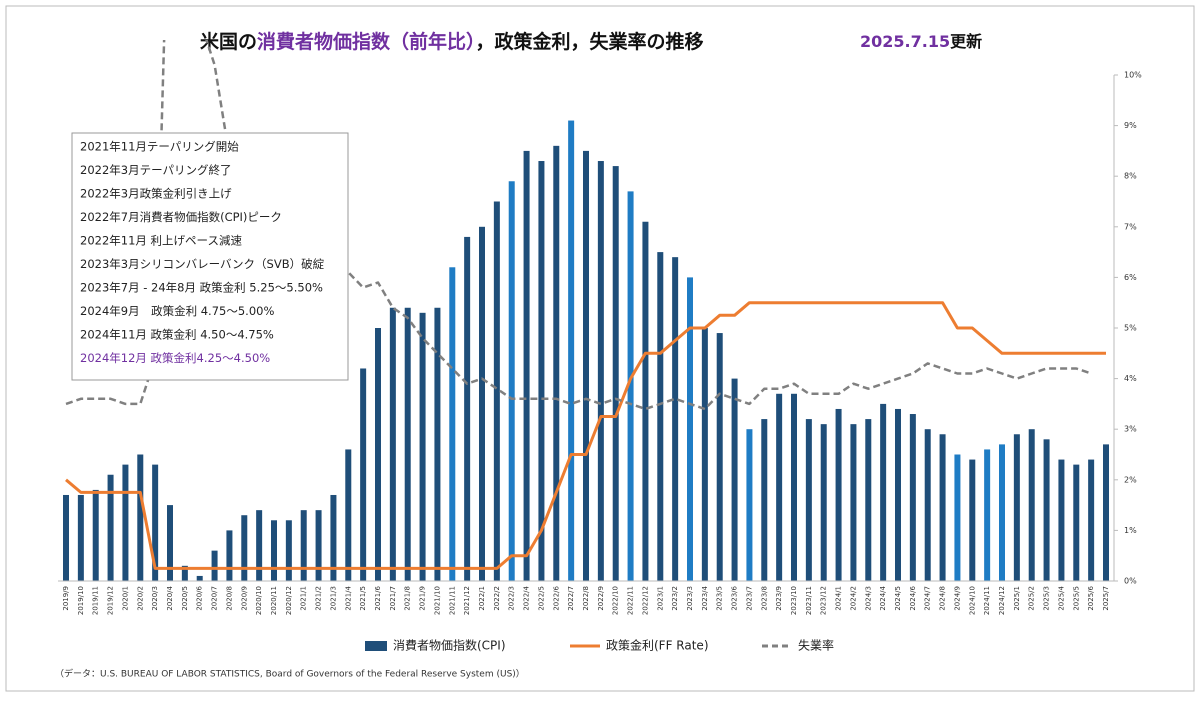 The height and width of the screenshot is (701, 1200). What do you see at coordinates (1017, 598) in the screenshot?
I see `x-tick-label: 2025/1` at bounding box center [1017, 598].